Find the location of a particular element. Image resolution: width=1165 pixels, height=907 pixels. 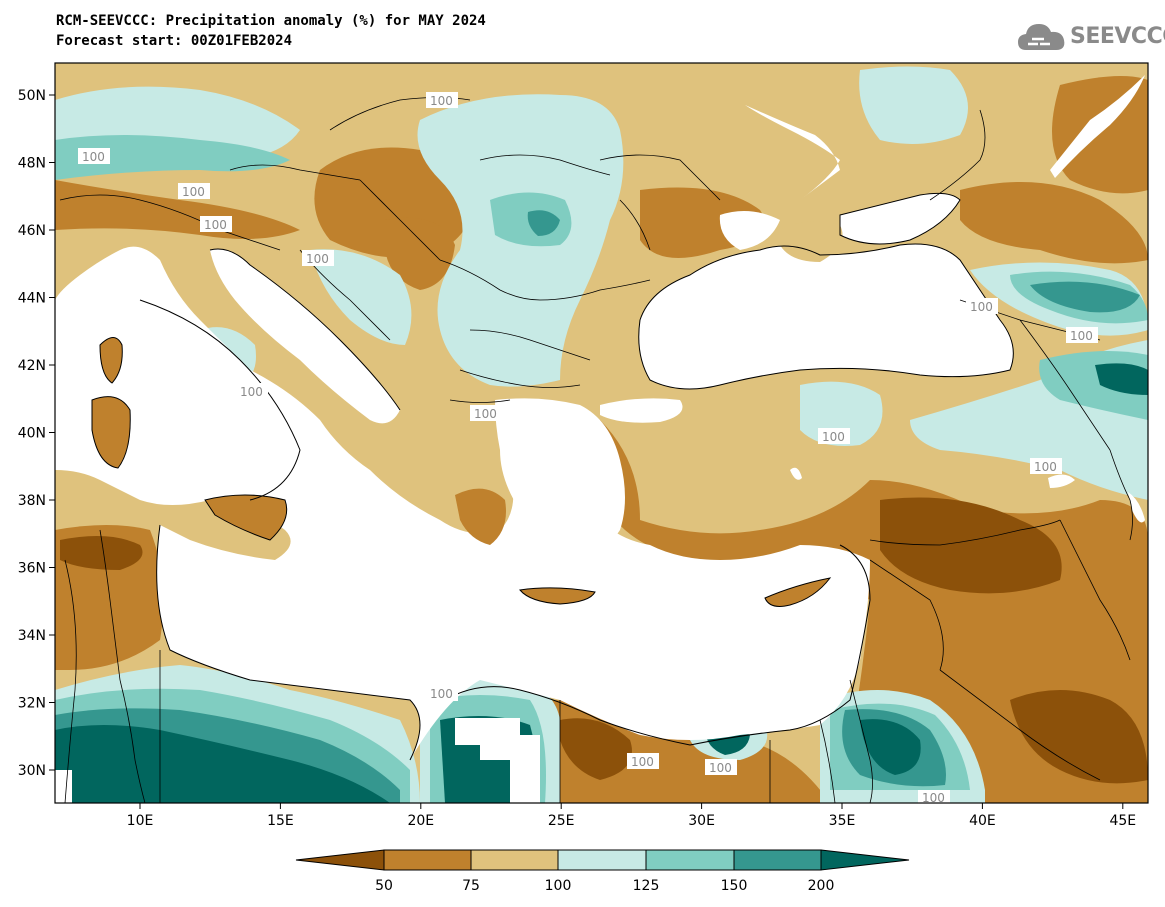

colorbar: 50 75 100 125 150 200 is located at coordinates (602, 871).